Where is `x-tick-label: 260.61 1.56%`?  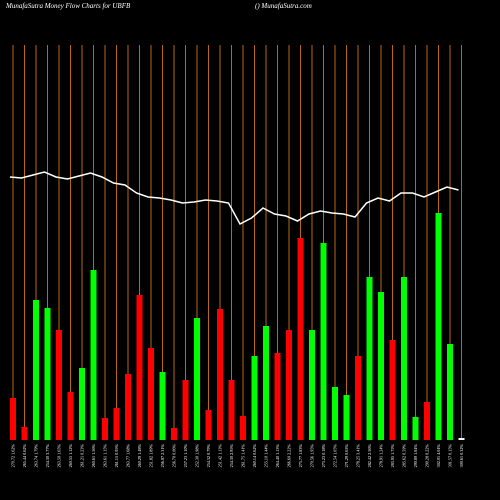 x-tick-label: 260.61 1.56% is located at coordinates (93, 456).